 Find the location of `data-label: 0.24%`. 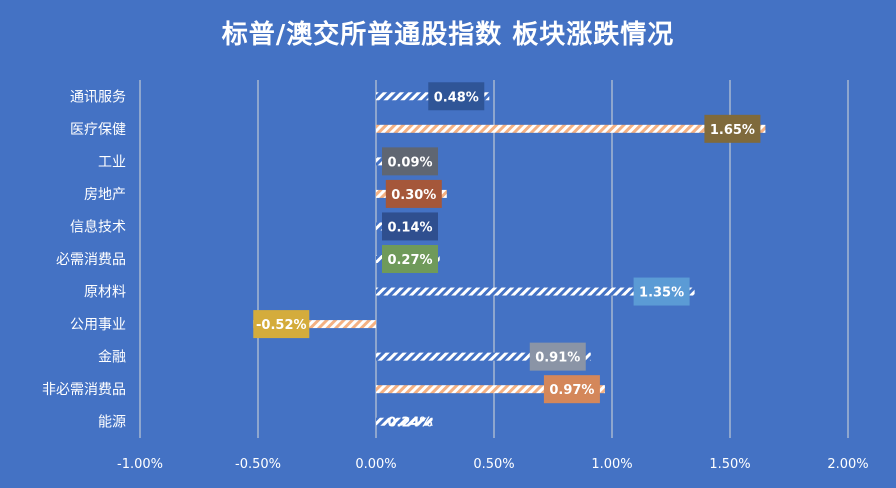

data-label: 0.24% is located at coordinates (409, 423).